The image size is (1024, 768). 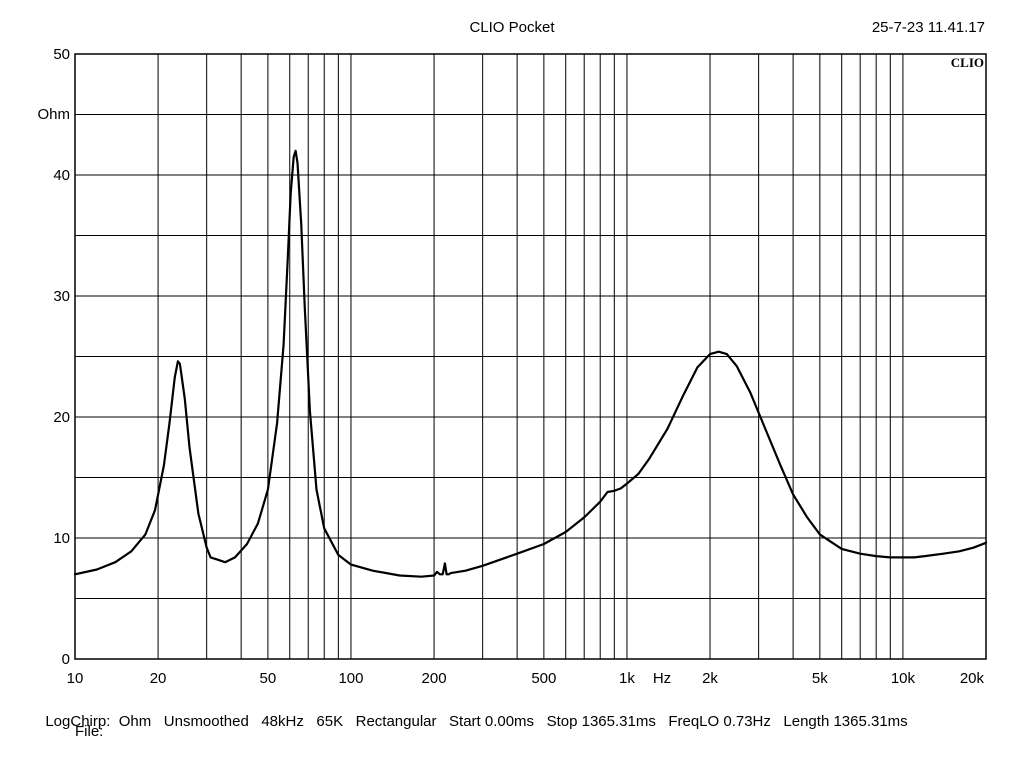 I want to click on x-tick-label: 1k, so click(x=627, y=678).